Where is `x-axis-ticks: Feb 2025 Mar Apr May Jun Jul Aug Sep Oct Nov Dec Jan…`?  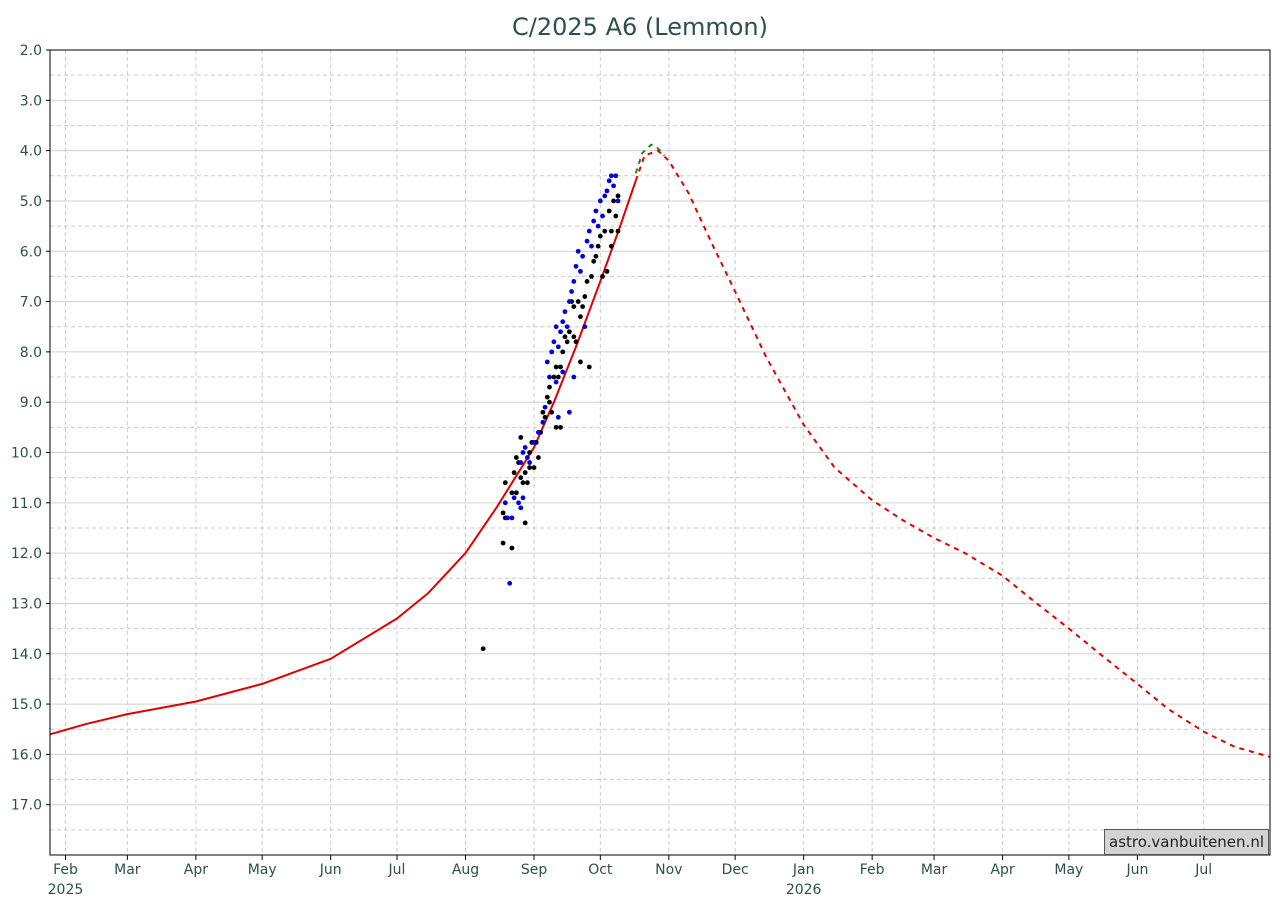
x-axis-ticks: Feb 2025 Mar Apr May Jun Jul Aug Sep Oct Nov Dec Jan… is located at coordinates (630, 876).